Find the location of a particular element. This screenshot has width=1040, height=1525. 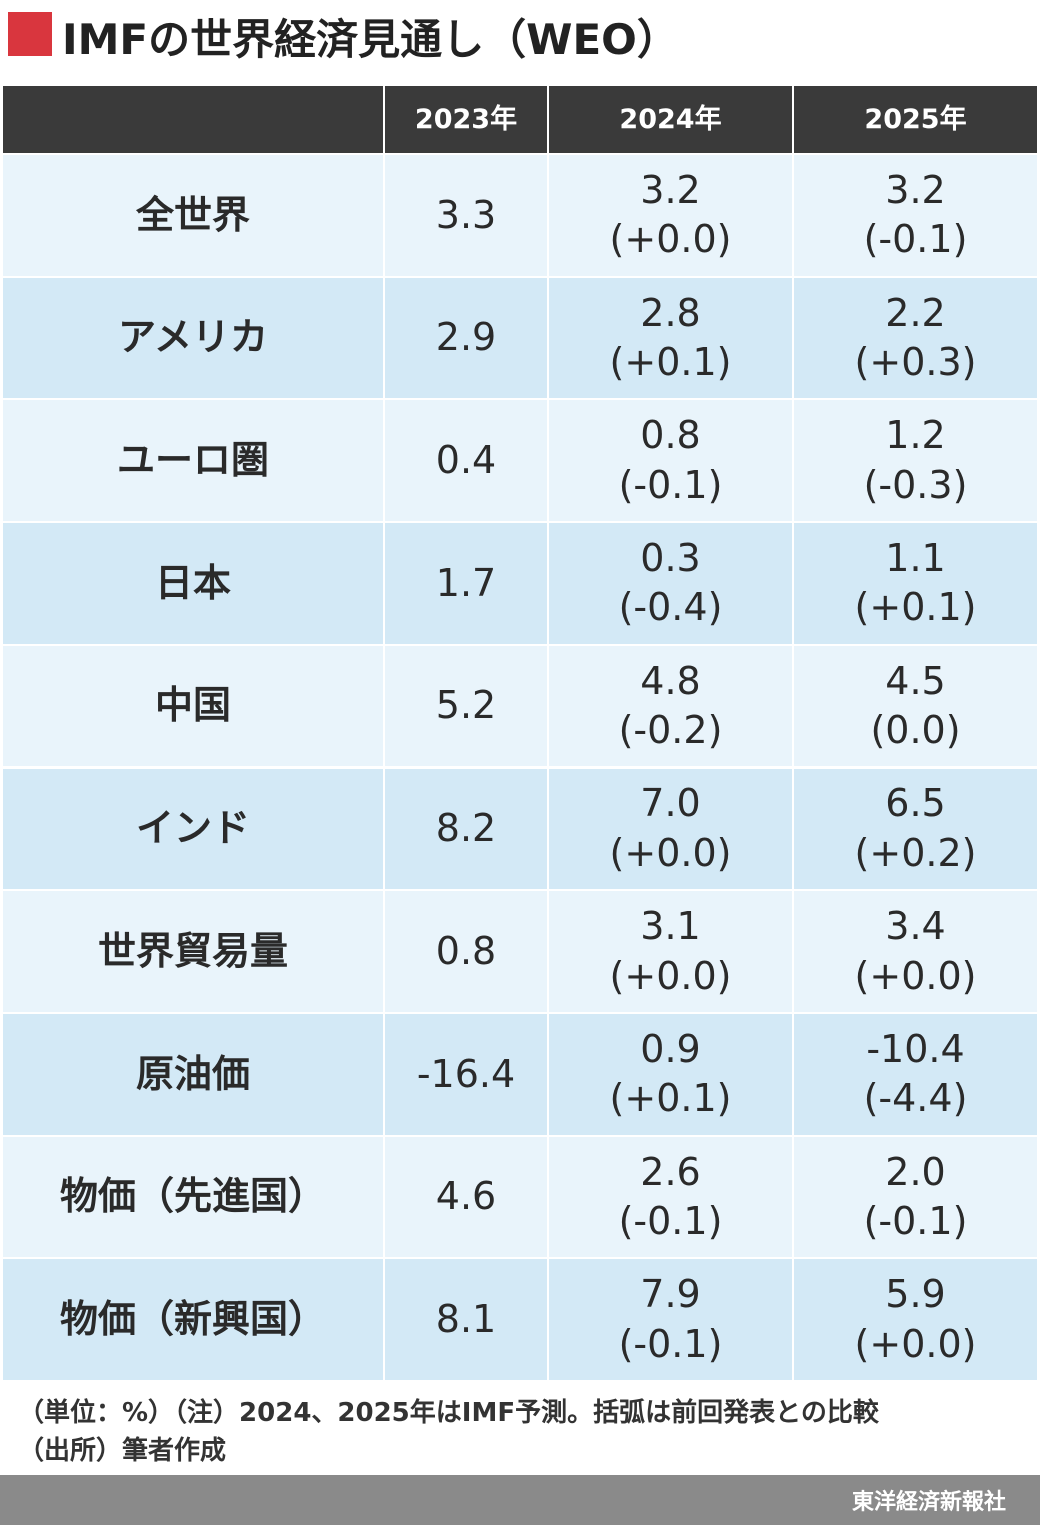

change: (+0.3) is located at coordinates (915, 362).